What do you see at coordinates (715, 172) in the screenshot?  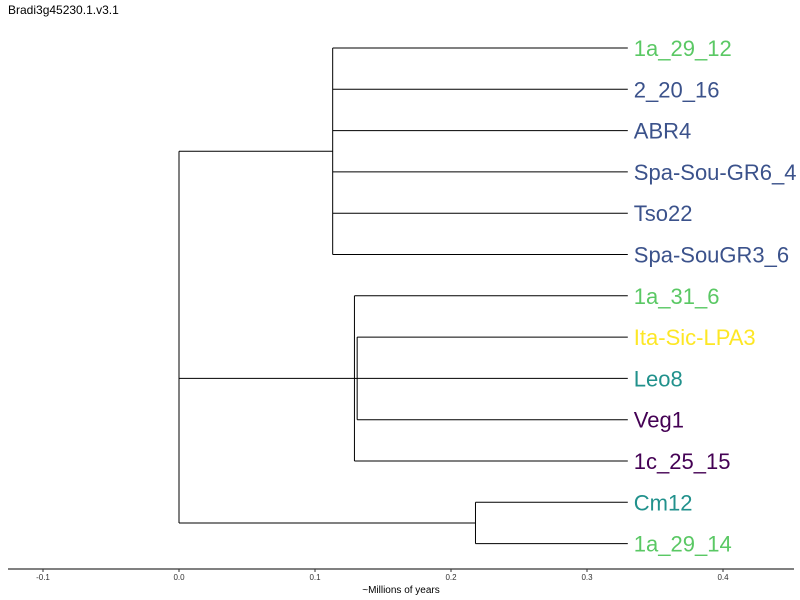 I see `tip-label: Spa-Sou-GR6_4` at bounding box center [715, 172].